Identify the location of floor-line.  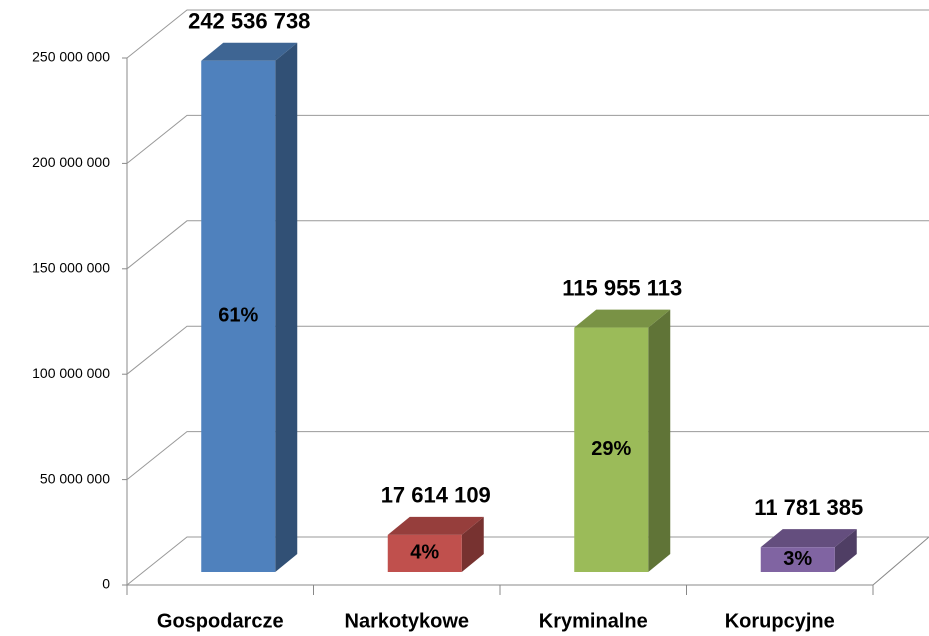
(900, 561).